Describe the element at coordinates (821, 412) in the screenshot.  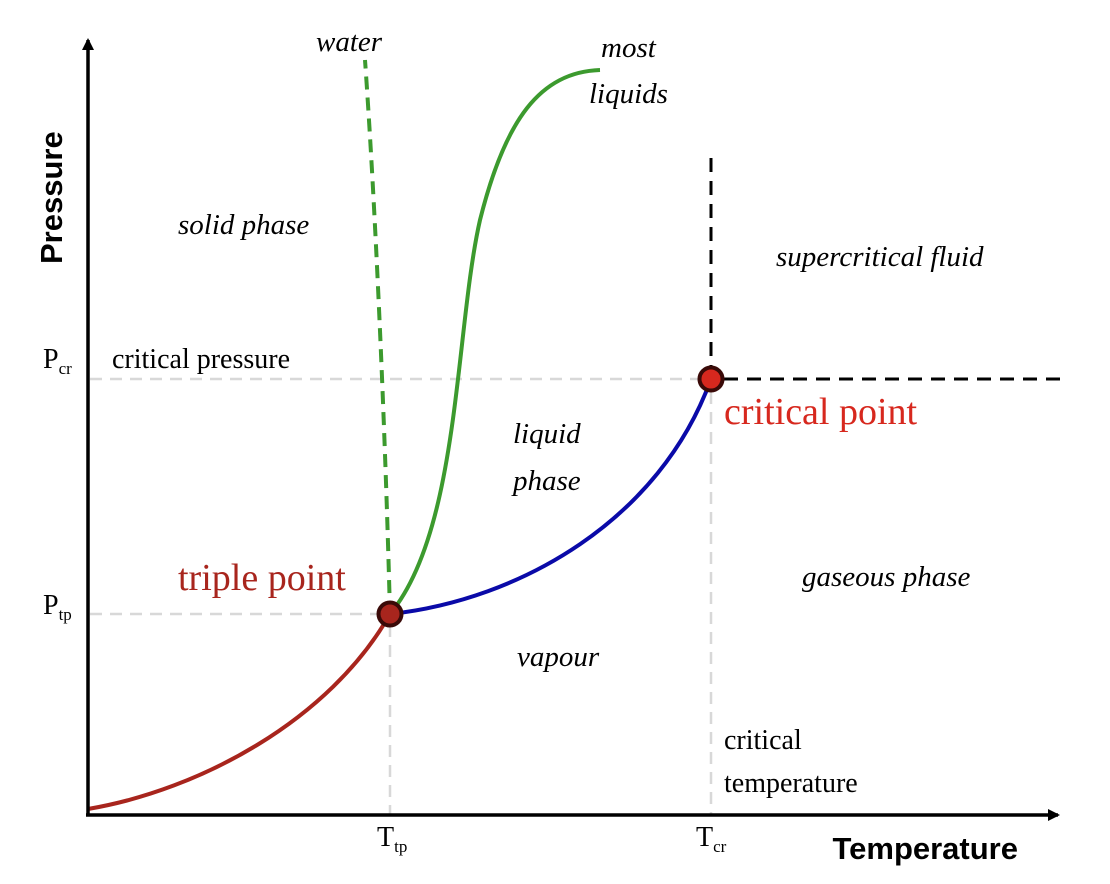
I see `critical-point-label: critical point` at that location.